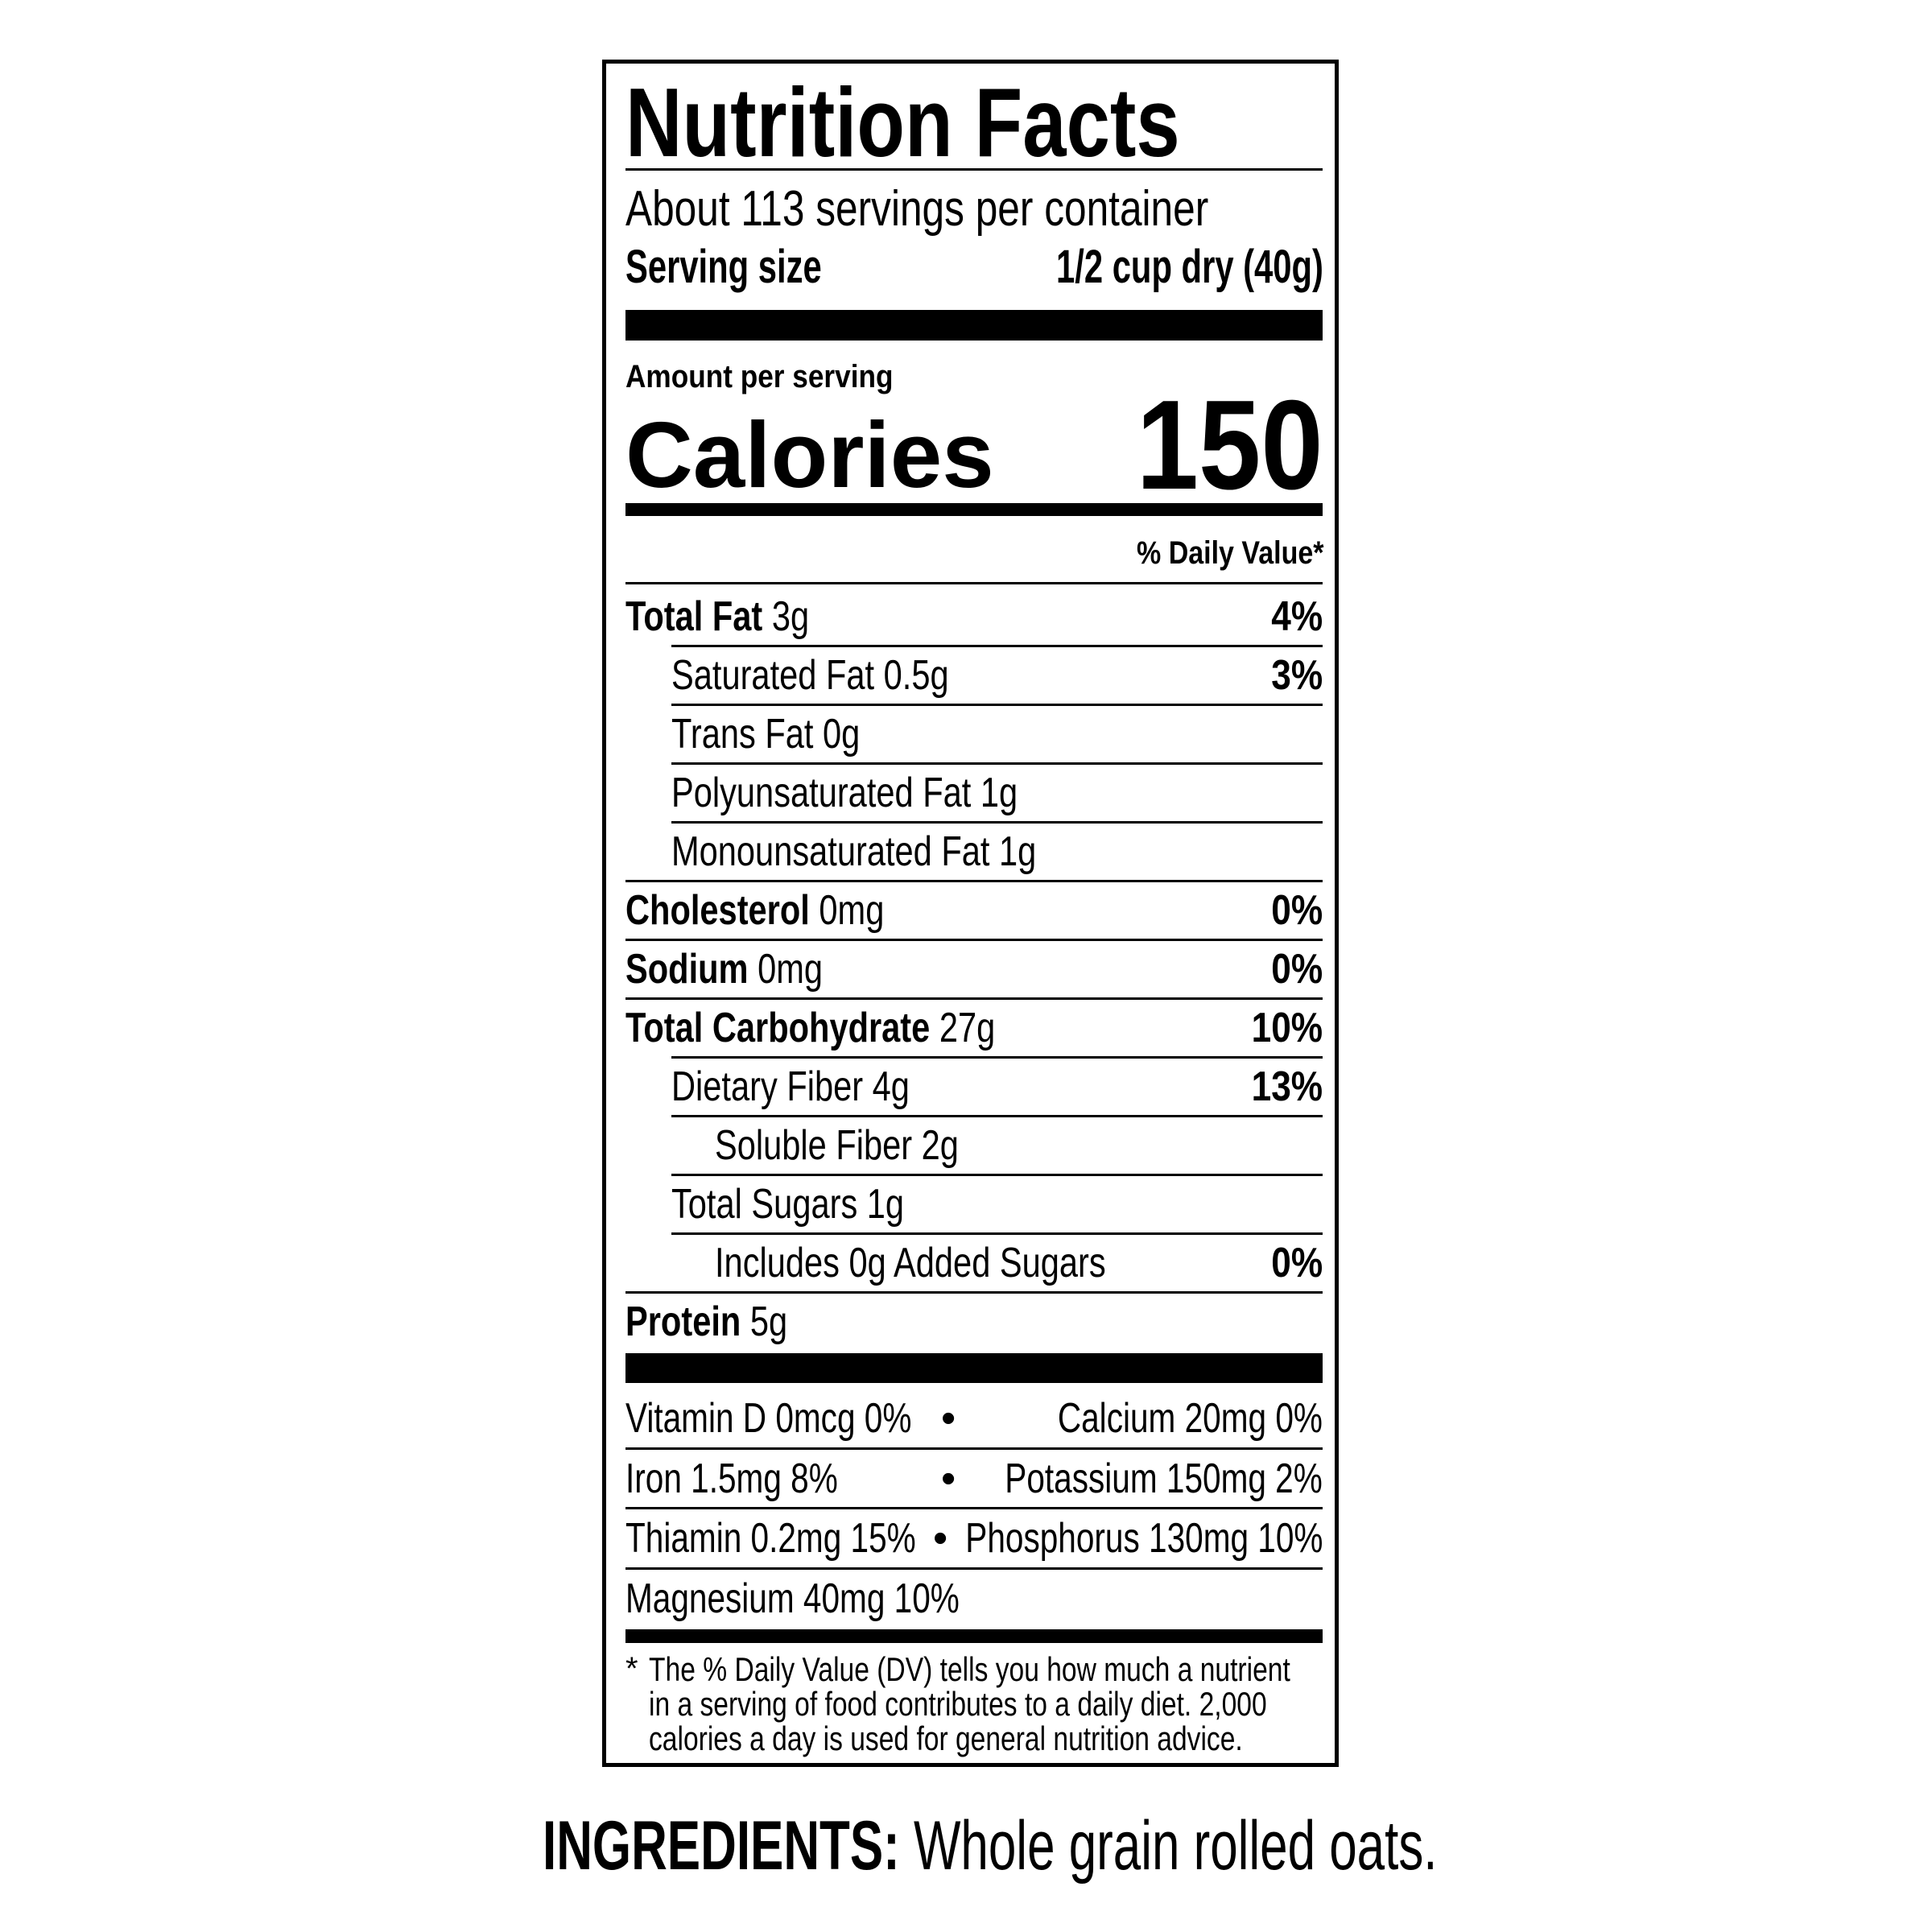 This screenshot has width=1932, height=1932. I want to click on nutrient-name: Polyunsaturated Fat 1g, so click(844, 793).